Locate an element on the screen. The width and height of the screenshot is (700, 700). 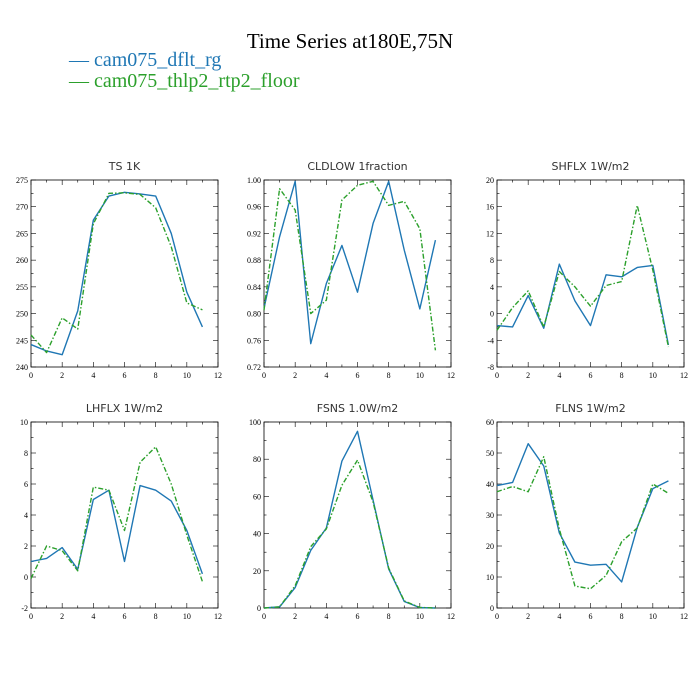
y-tick-label: -4 is located at coordinates (490, 340).